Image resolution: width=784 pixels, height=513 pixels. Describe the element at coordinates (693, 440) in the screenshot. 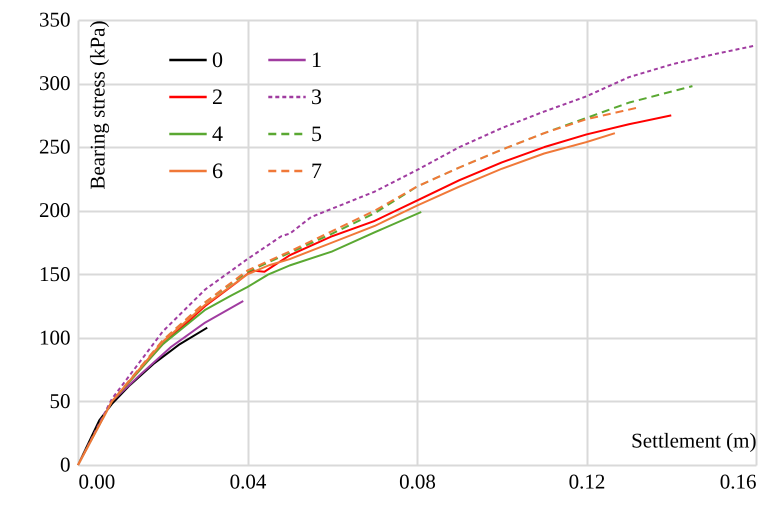

I see `x-axis-title: Settlement (m)` at that location.